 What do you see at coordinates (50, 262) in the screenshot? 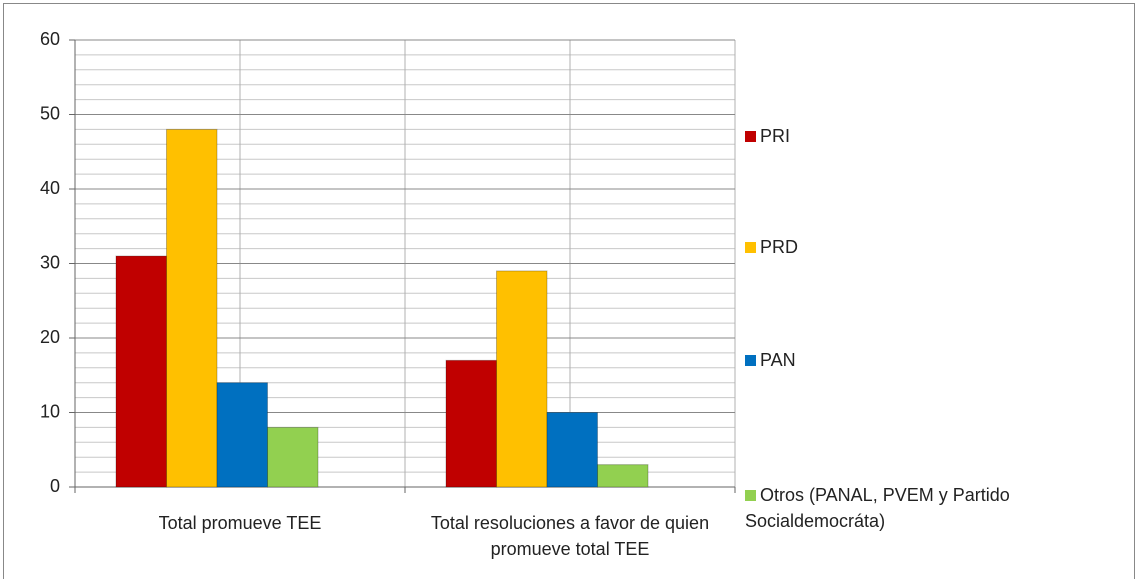
I see `y-tick-label: 30` at bounding box center [50, 262].